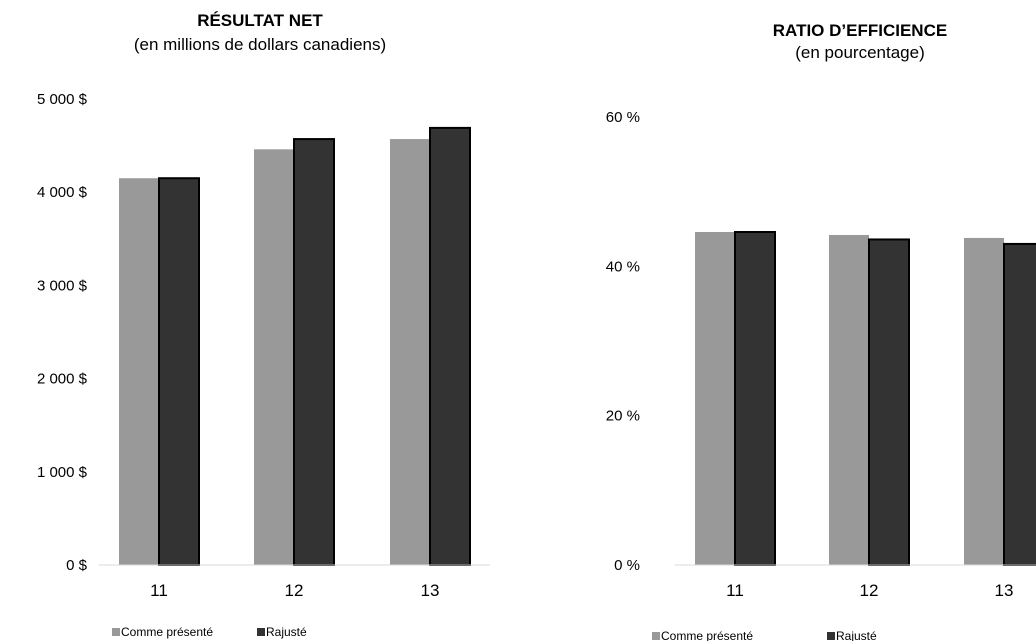 This screenshot has width=1036, height=641. I want to click on y-tick-label: 5 000 $, so click(62, 99).